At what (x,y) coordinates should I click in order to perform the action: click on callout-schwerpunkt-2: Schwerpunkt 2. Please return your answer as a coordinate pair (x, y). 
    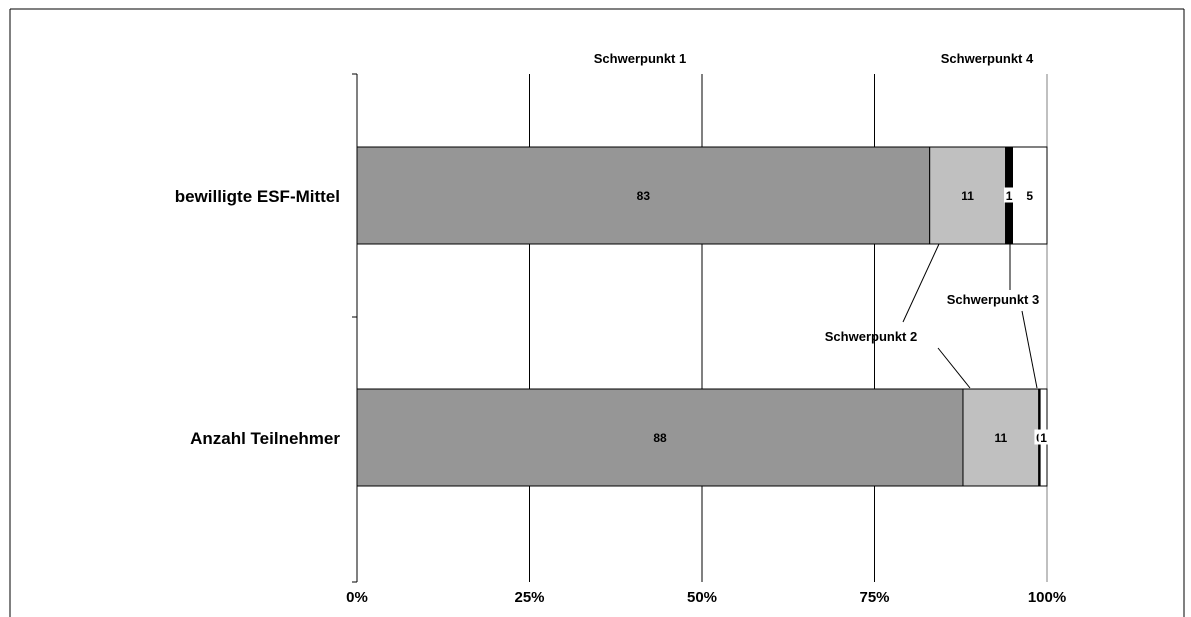
    Looking at the image, I should click on (871, 336).